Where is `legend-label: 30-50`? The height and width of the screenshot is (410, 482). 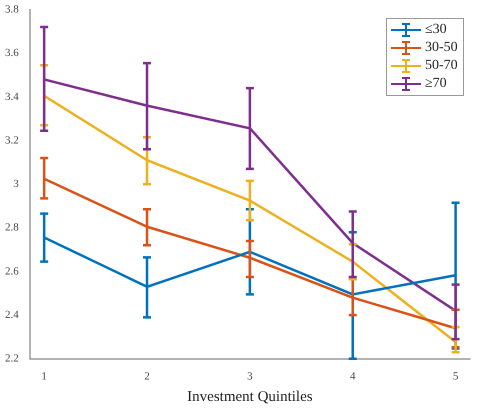 legend-label: 30-50 is located at coordinates (441, 47).